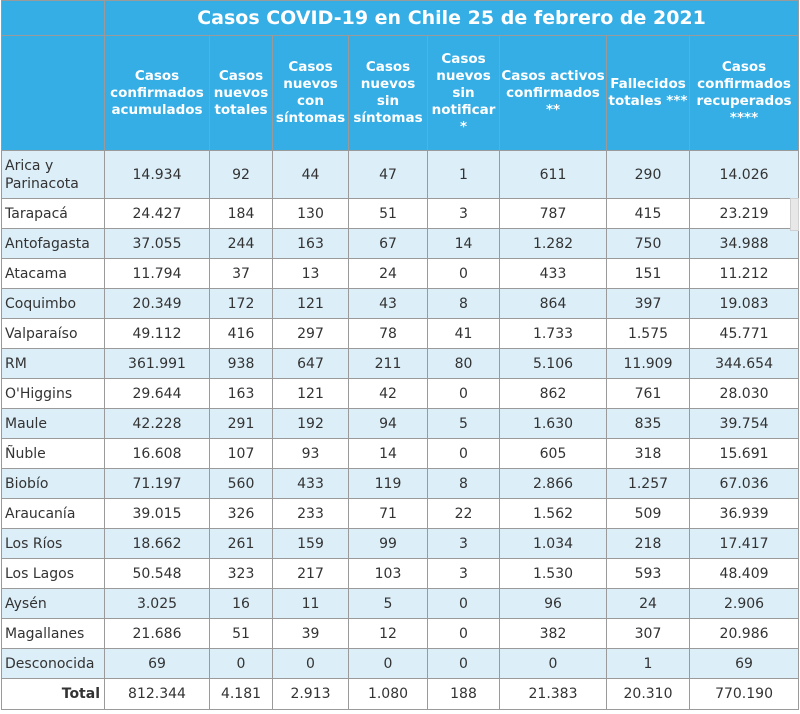 Image resolution: width=800 pixels, height=714 pixels. Describe the element at coordinates (648, 213) in the screenshot. I see `value-cell: 415` at that location.